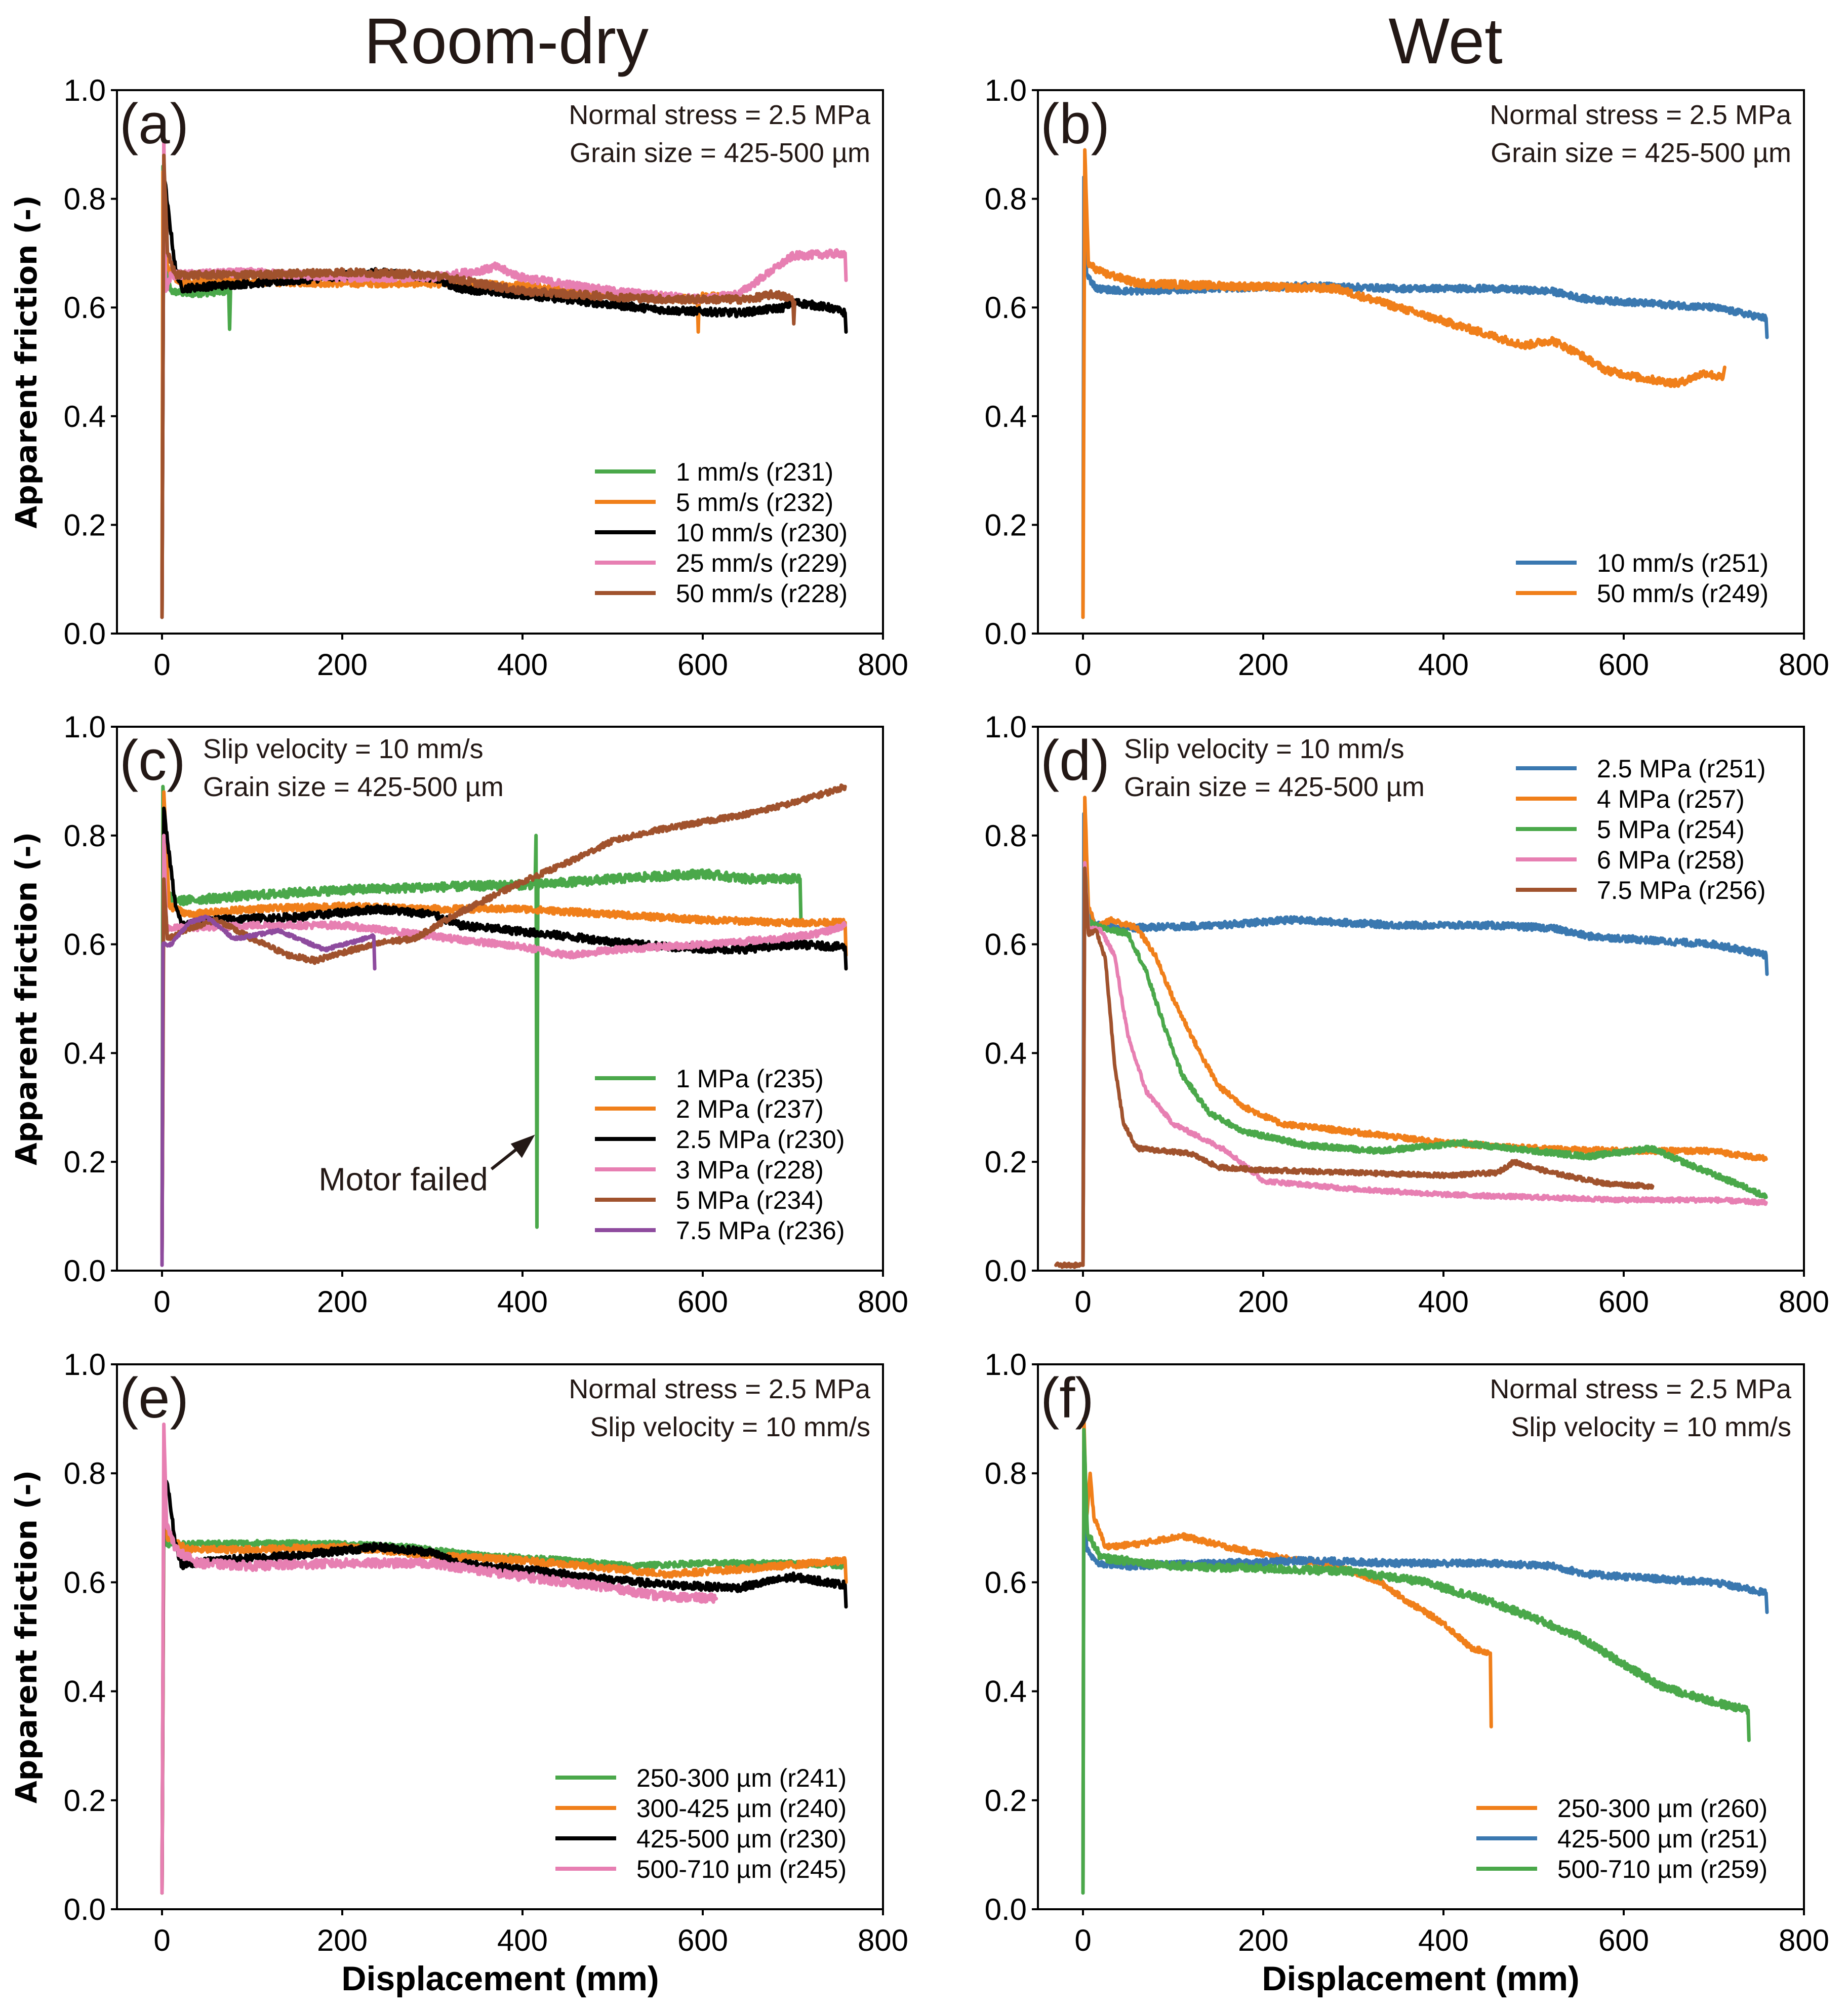 The image size is (1848, 2008). Describe the element at coordinates (152, 760) in the screenshot. I see `panel-letter: (c)` at that location.